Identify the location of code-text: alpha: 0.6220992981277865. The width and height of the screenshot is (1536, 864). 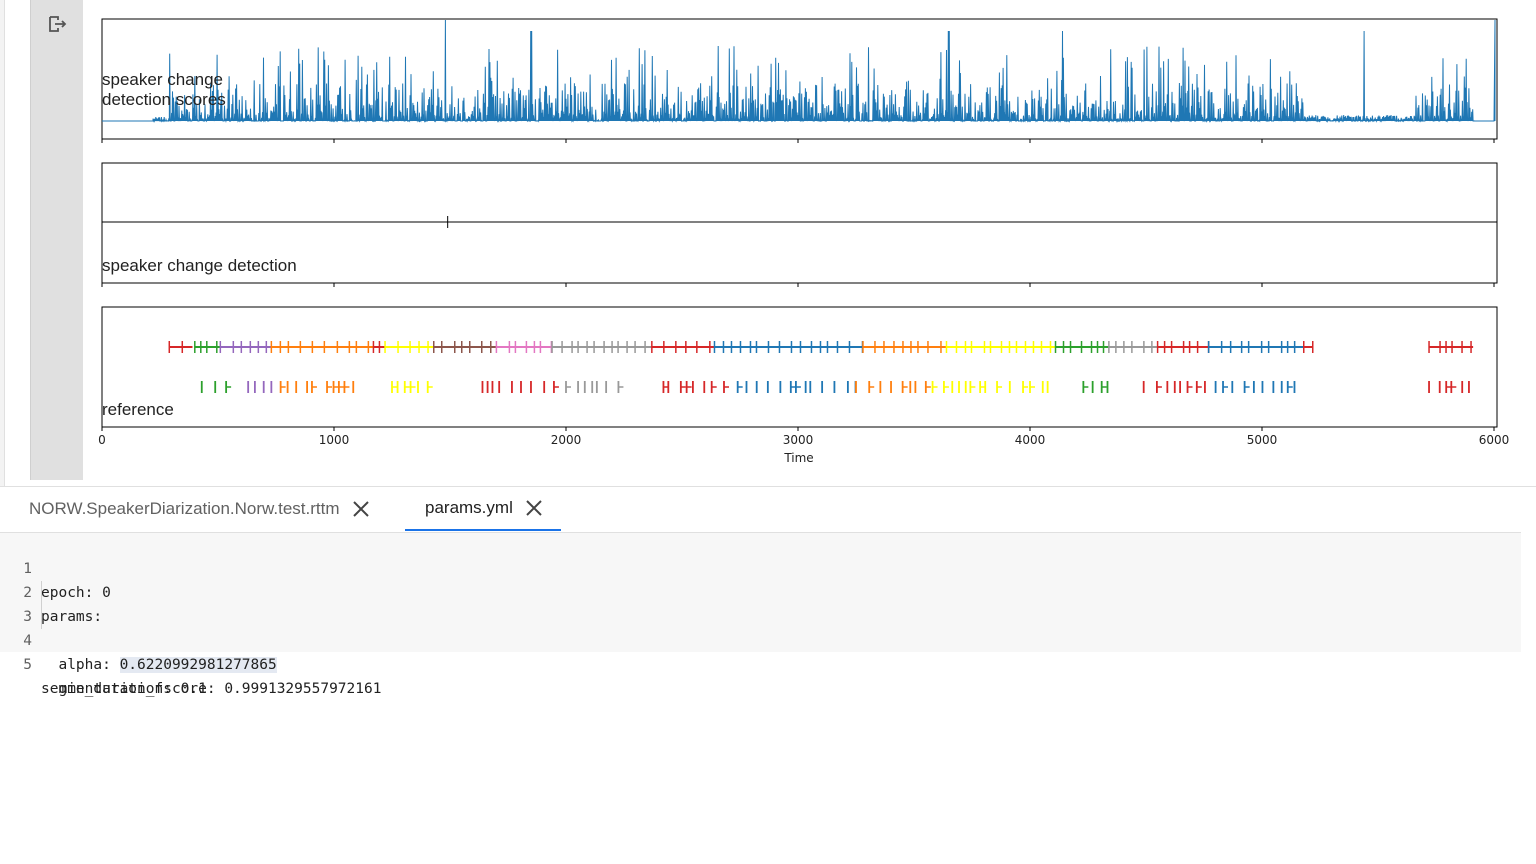
(159, 665).